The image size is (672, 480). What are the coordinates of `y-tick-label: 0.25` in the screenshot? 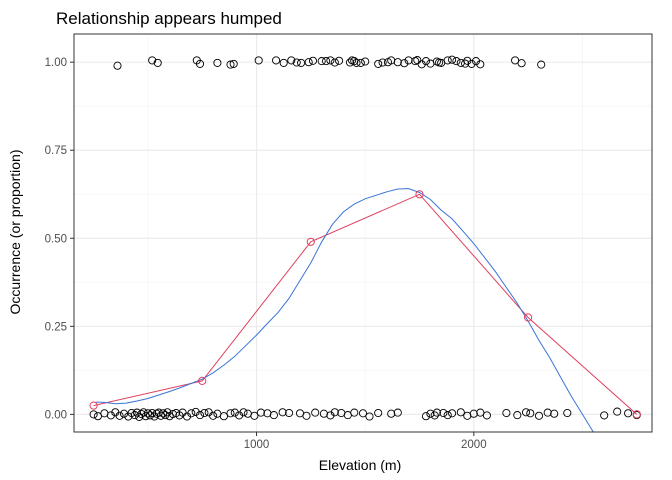 It's located at (56, 327).